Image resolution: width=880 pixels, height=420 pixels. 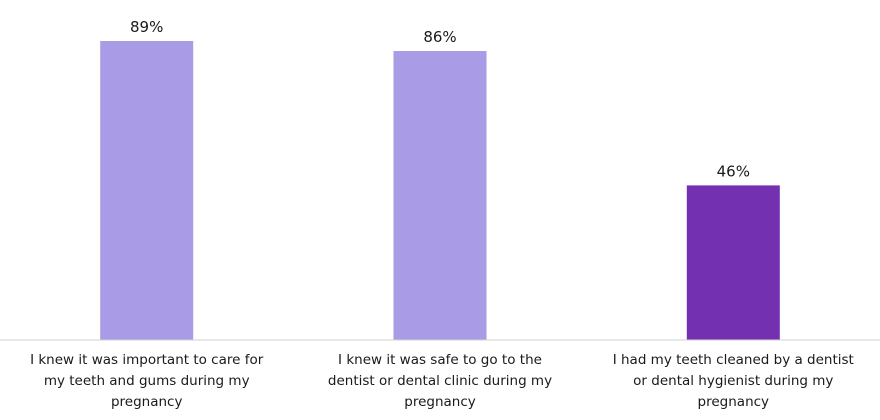 What do you see at coordinates (147, 402) in the screenshot?
I see `category-label-1-line-3: pregnancy` at bounding box center [147, 402].